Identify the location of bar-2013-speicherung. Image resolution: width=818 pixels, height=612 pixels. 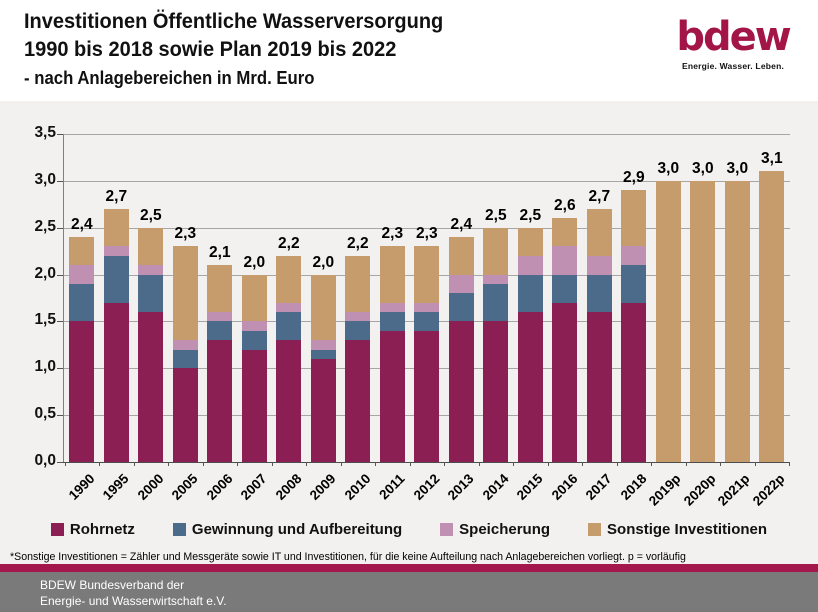
(461, 284).